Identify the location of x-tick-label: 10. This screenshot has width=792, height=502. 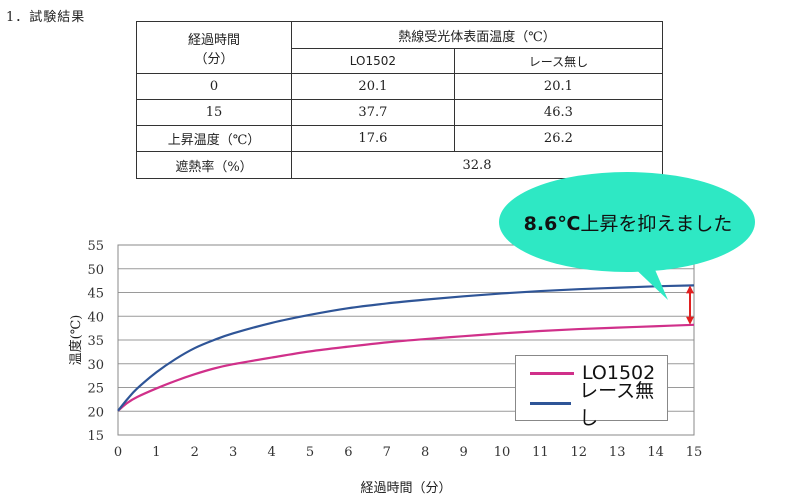
(502, 452).